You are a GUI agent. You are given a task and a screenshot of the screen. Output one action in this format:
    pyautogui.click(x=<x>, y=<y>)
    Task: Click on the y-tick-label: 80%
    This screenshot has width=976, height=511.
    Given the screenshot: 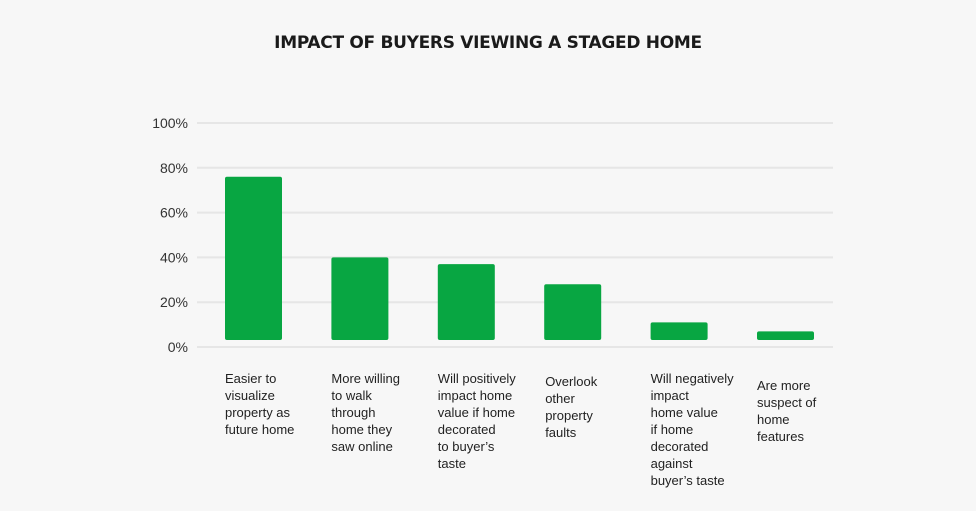 What is the action you would take?
    pyautogui.click(x=174, y=168)
    